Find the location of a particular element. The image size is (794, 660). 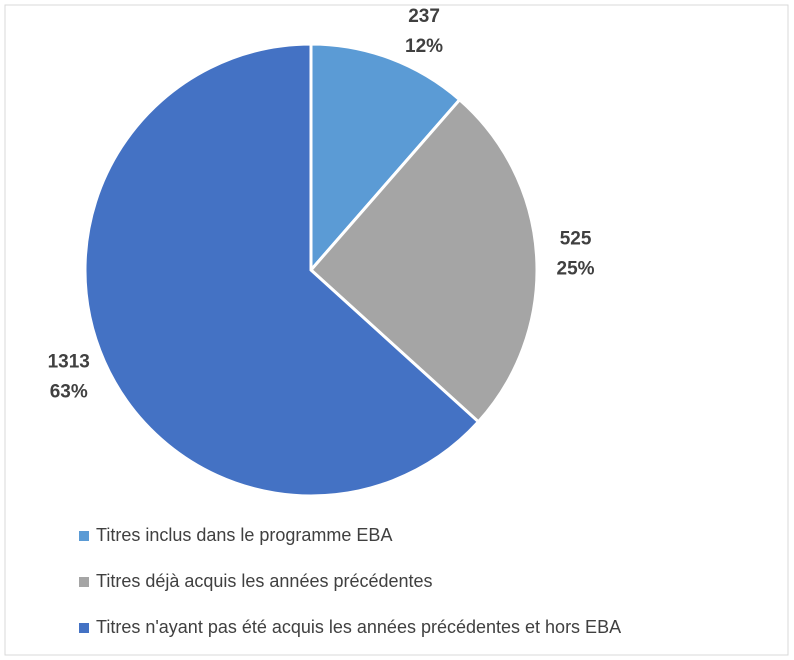

data-label: 525 is located at coordinates (576, 239).